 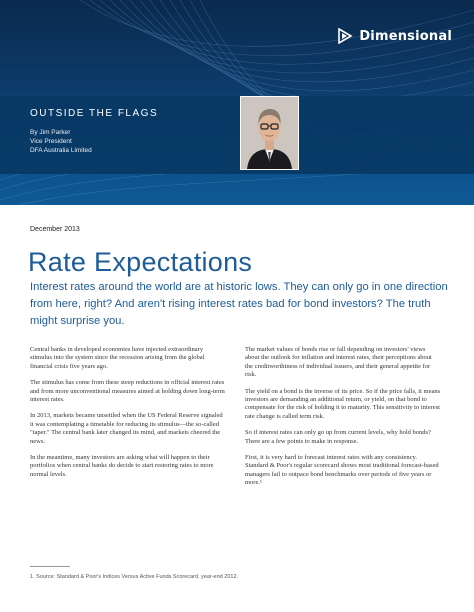 I want to click on author-company: DFA Australia Limited, so click(x=61, y=150).